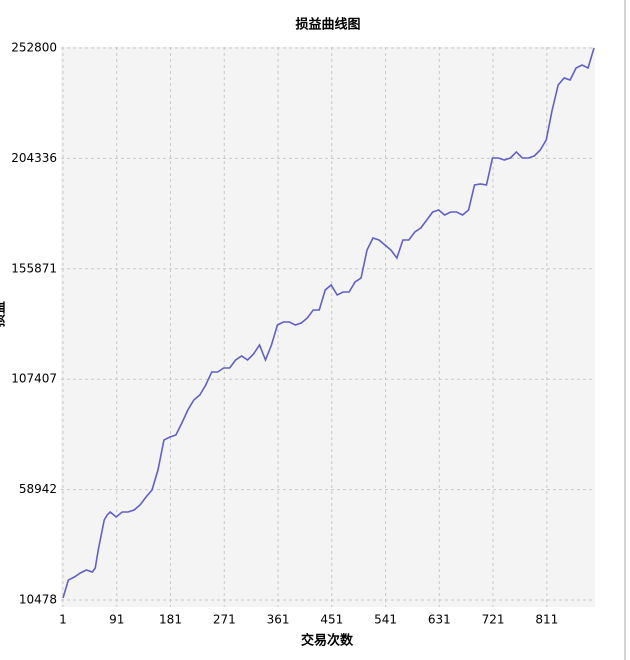 The height and width of the screenshot is (660, 630). What do you see at coordinates (4, 314) in the screenshot?
I see `y-axis-title: 损益` at bounding box center [4, 314].